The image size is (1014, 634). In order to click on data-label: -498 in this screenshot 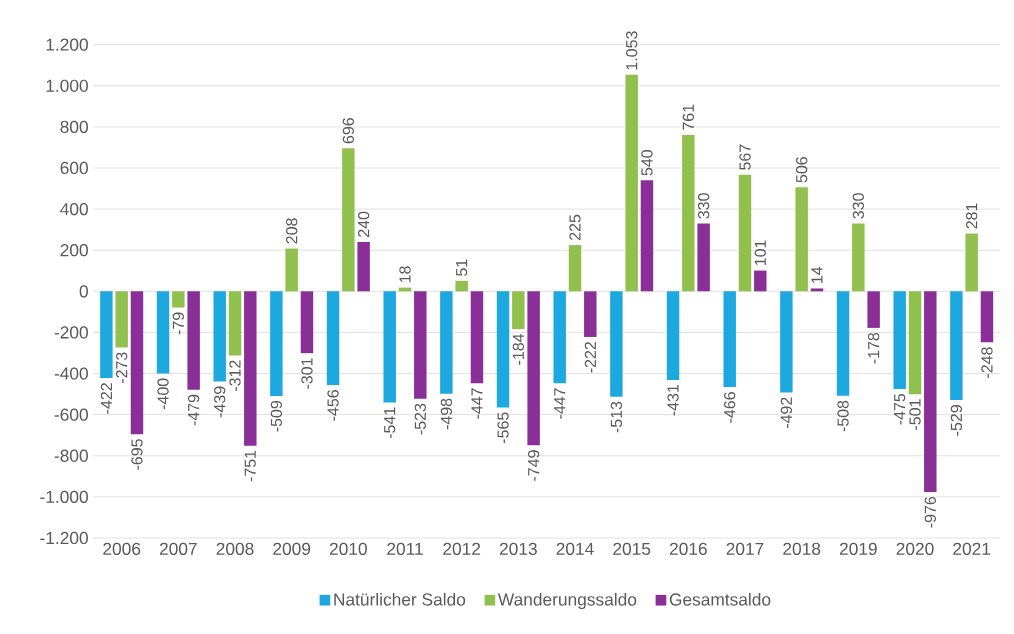, I will do `click(446, 414)`.